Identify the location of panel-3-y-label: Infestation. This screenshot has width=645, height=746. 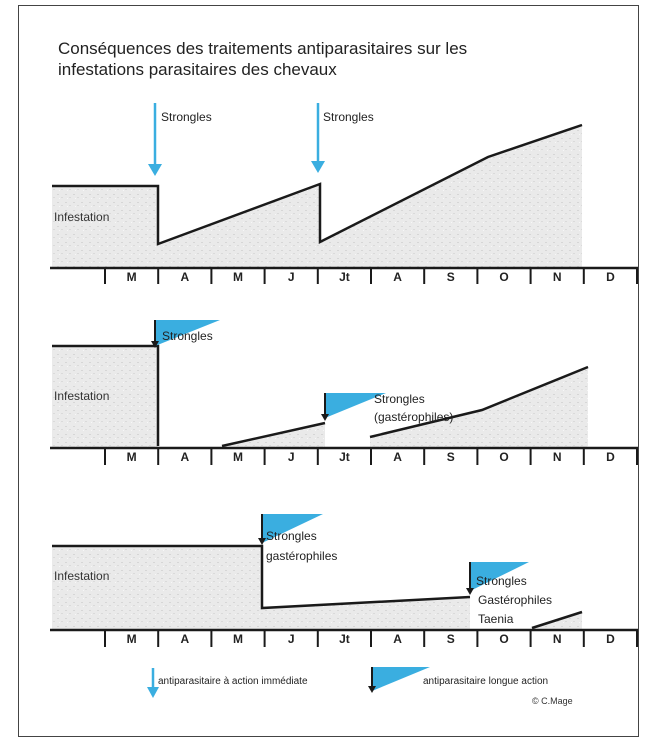
(81, 576).